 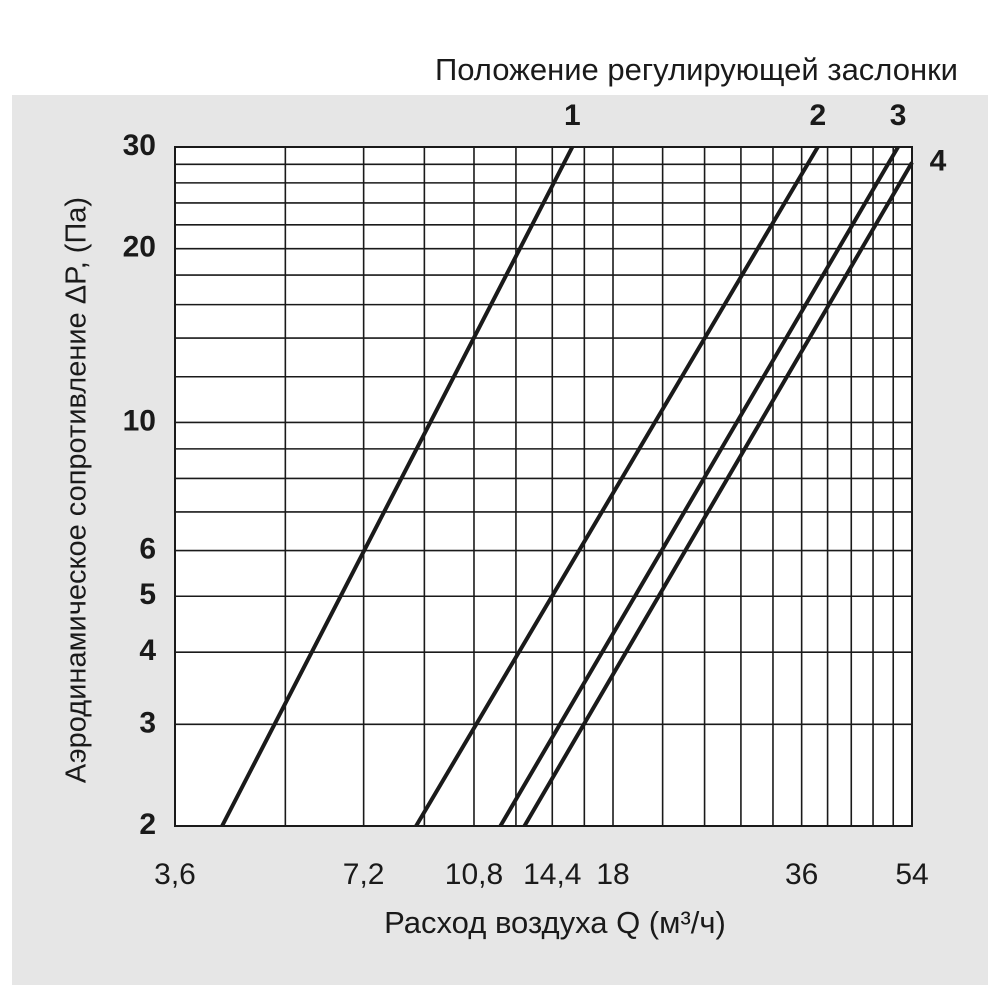 I want to click on y-tick-label: 3, so click(x=147, y=722).